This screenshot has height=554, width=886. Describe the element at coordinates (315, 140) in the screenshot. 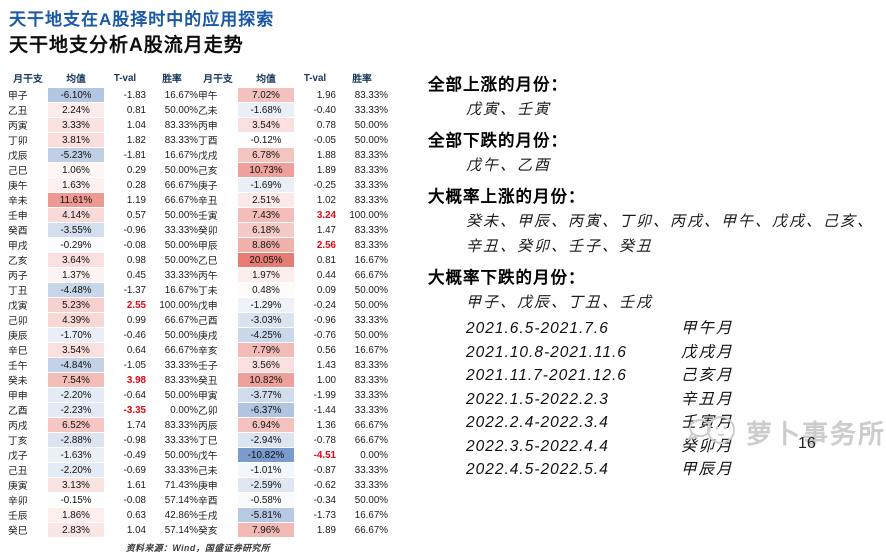

I see `t-value: -0.05` at that location.